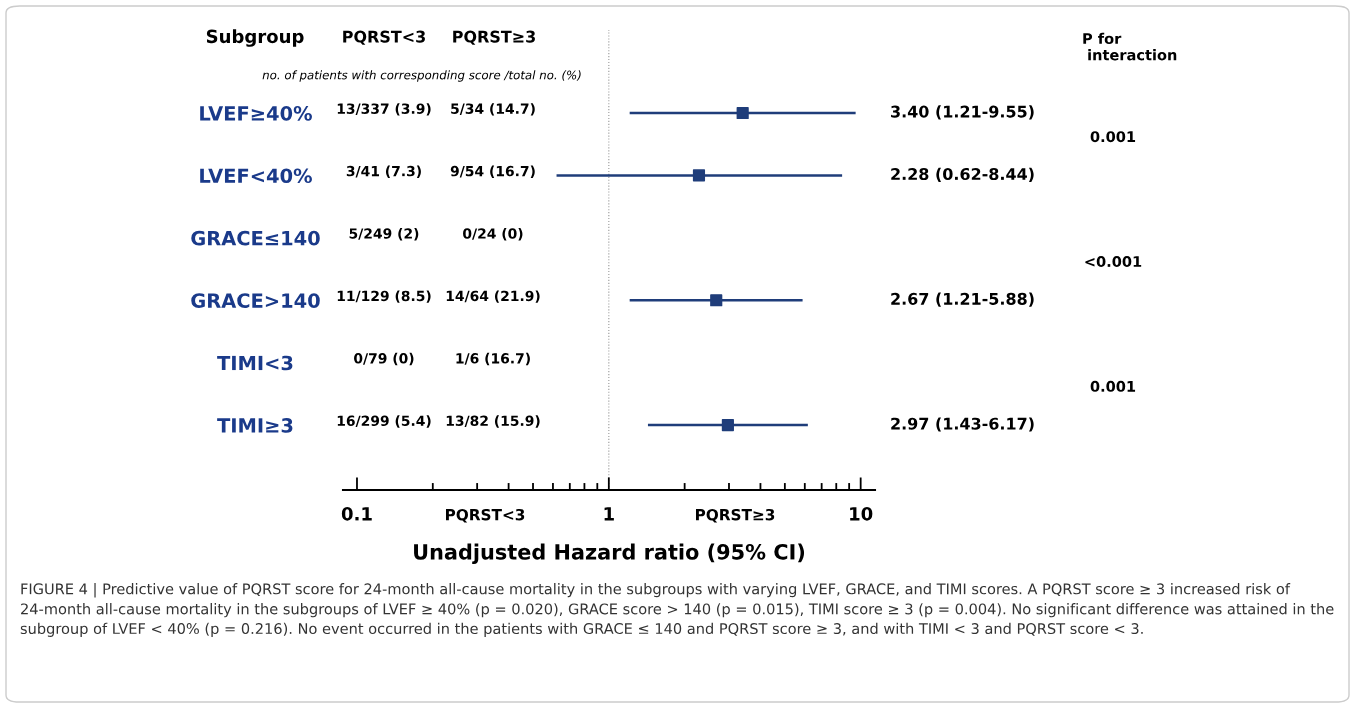  Describe the element at coordinates (609, 553) in the screenshot. I see `x-axis-title: Unadjusted Hazard ratio (95% CI)` at that location.